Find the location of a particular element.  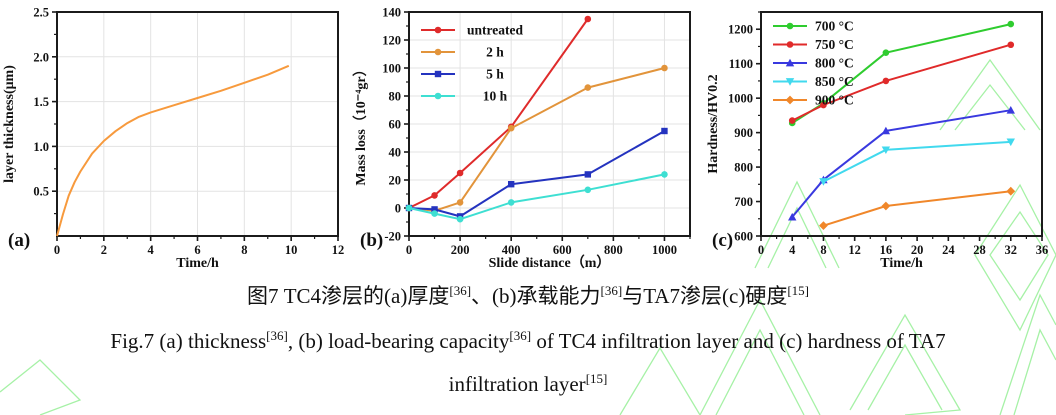

legend-entry: 800 °C is located at coordinates (834, 63).